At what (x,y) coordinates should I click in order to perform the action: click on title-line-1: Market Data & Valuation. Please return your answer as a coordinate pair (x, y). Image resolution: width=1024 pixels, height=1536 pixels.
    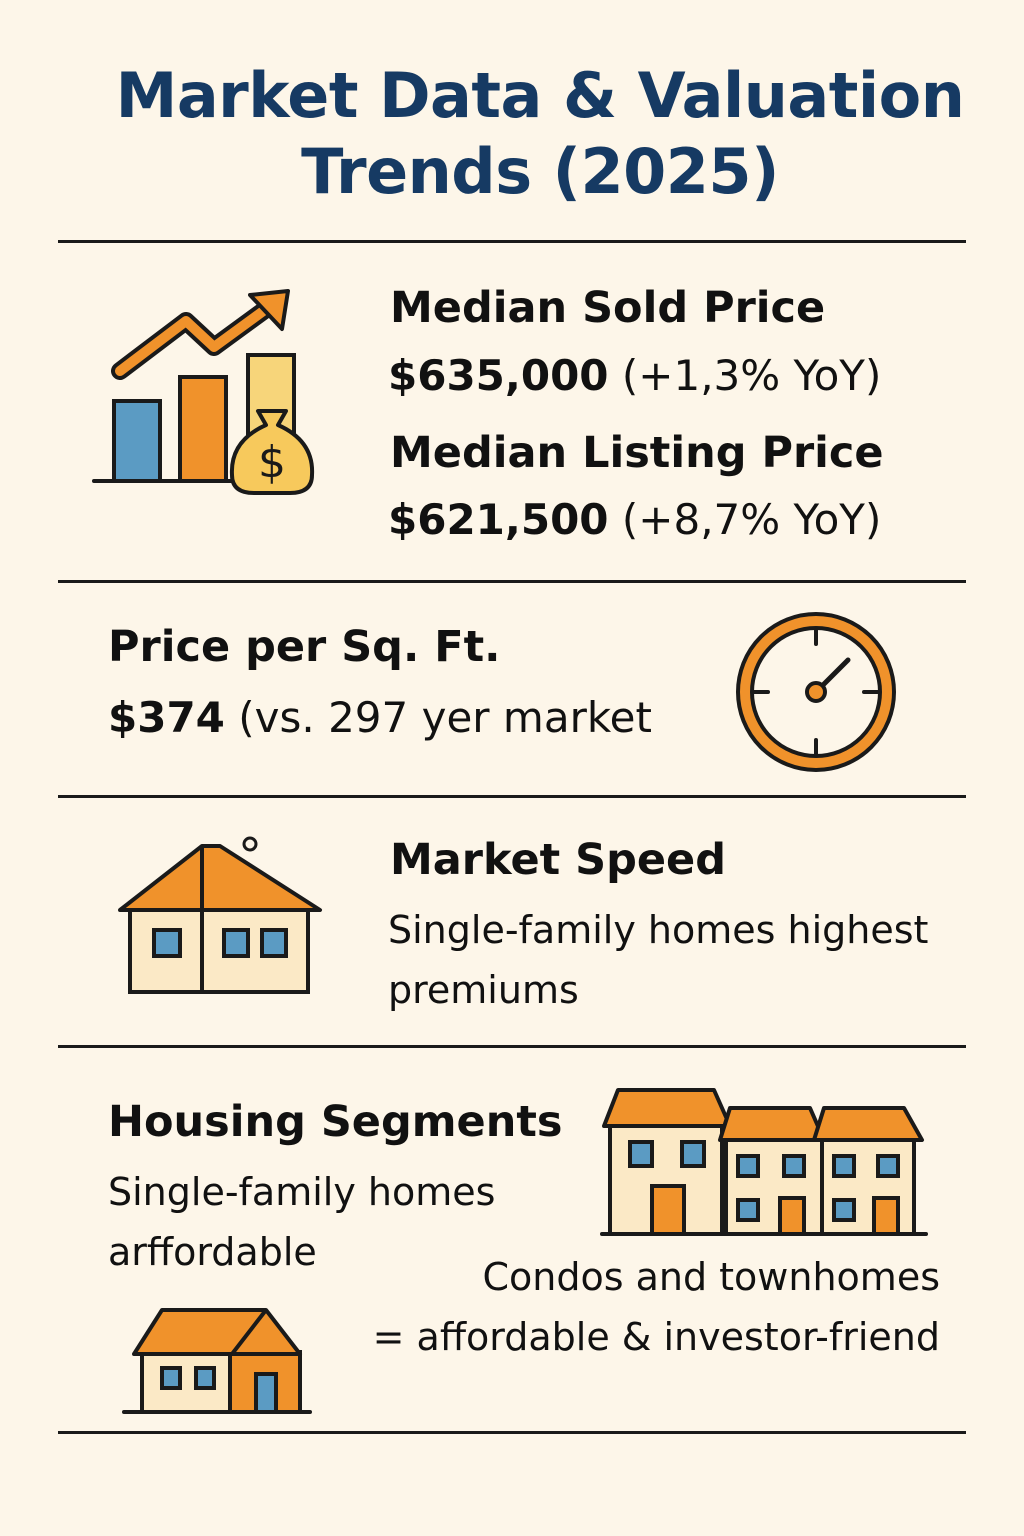
    Looking at the image, I should click on (540, 95).